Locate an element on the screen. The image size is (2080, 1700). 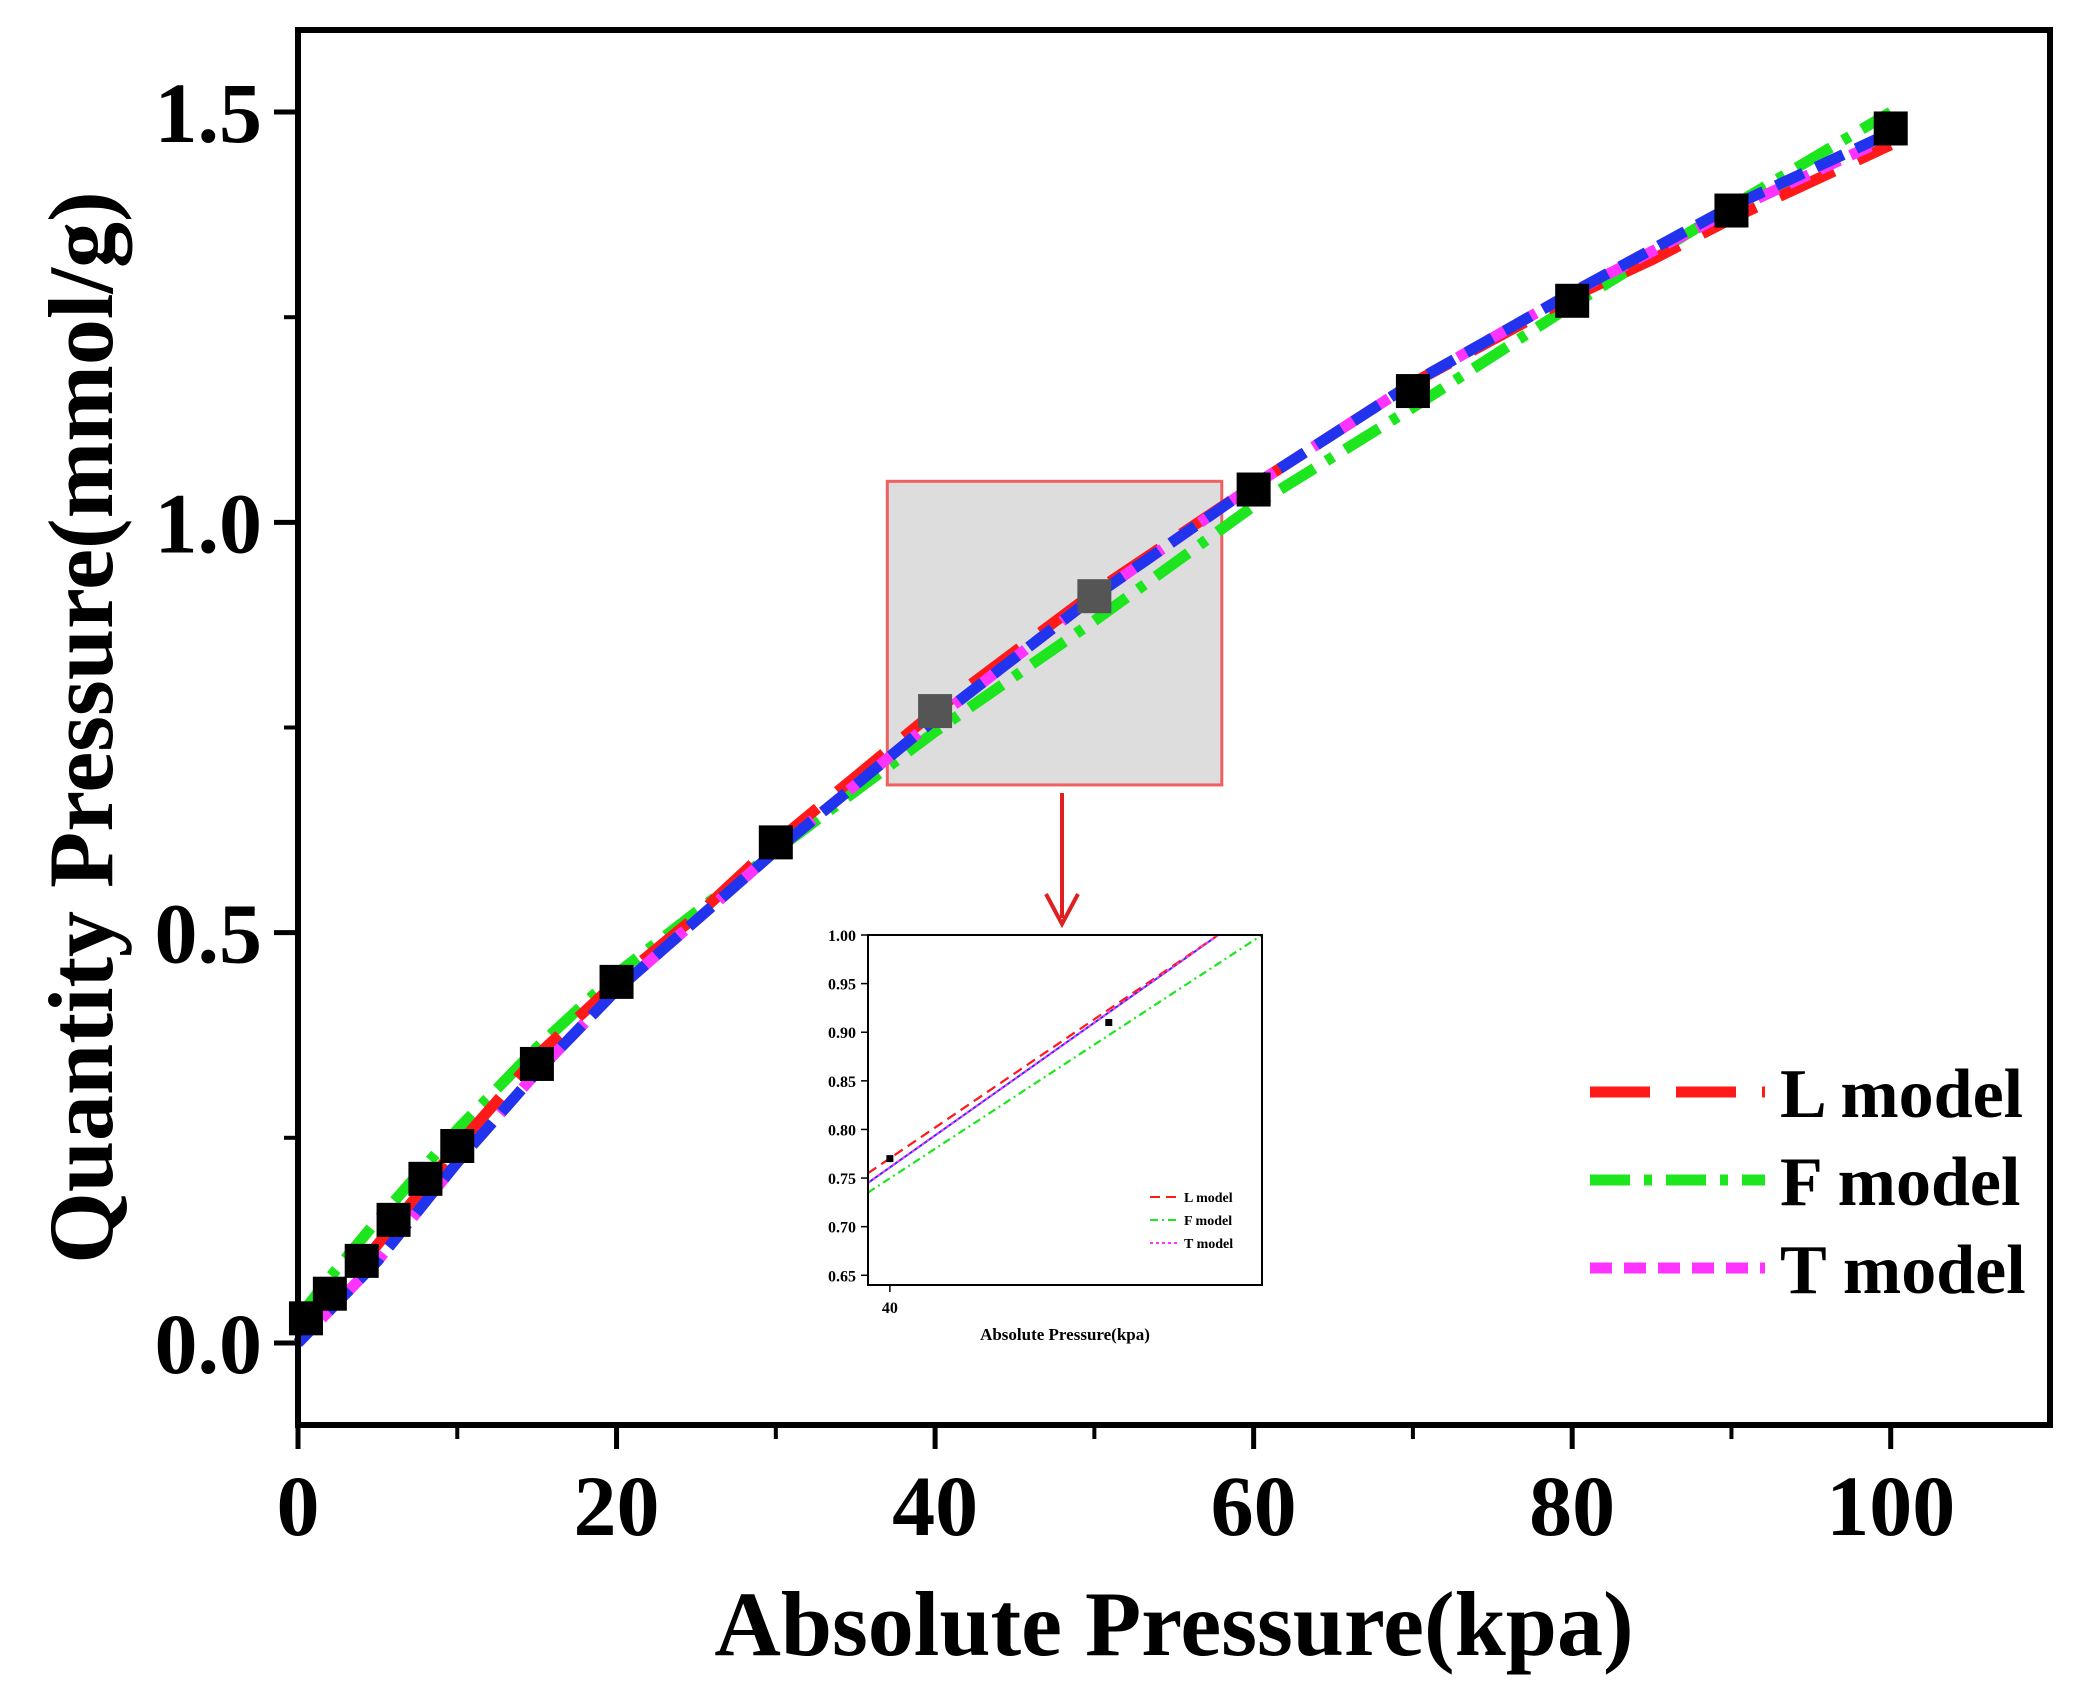
x-tick-label: 40 is located at coordinates (935, 1506).